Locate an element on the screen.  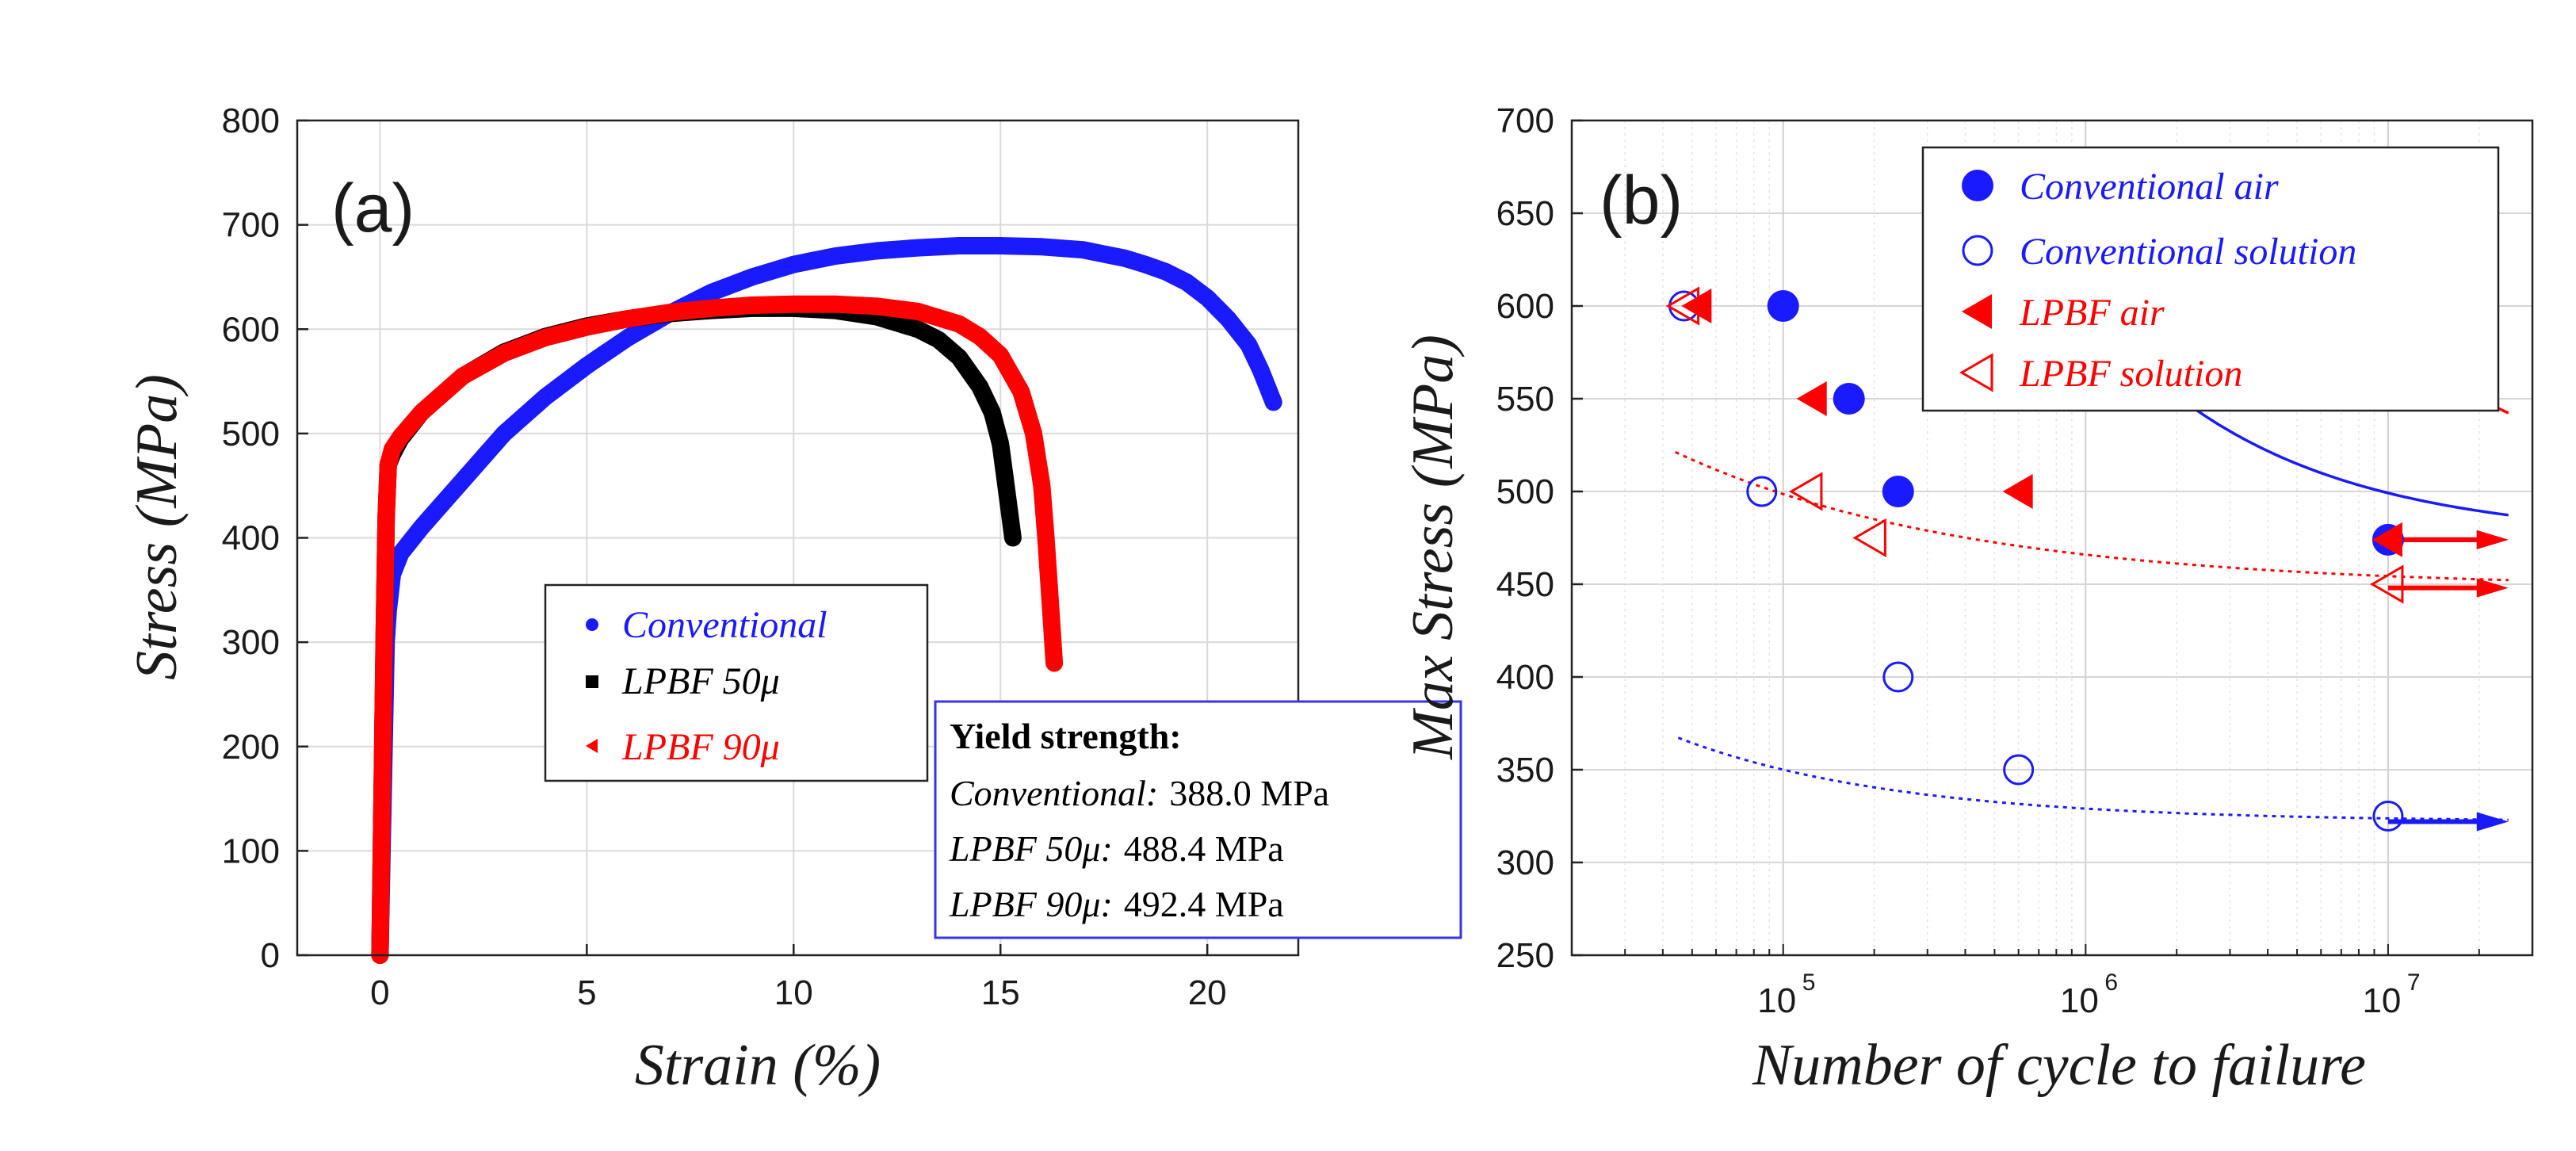
yield-row-conventional: Conventional: 388.0 MPa is located at coordinates (1139, 793).